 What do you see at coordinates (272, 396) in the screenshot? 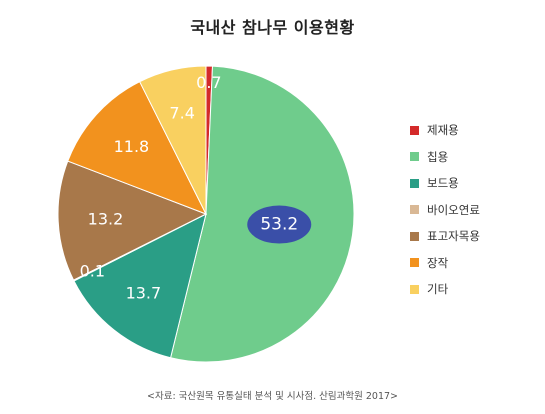
I see `source-note: <자료: 국산원목 유통실태 분석 및 시사점. 산림과학원 2017>` at bounding box center [272, 396].